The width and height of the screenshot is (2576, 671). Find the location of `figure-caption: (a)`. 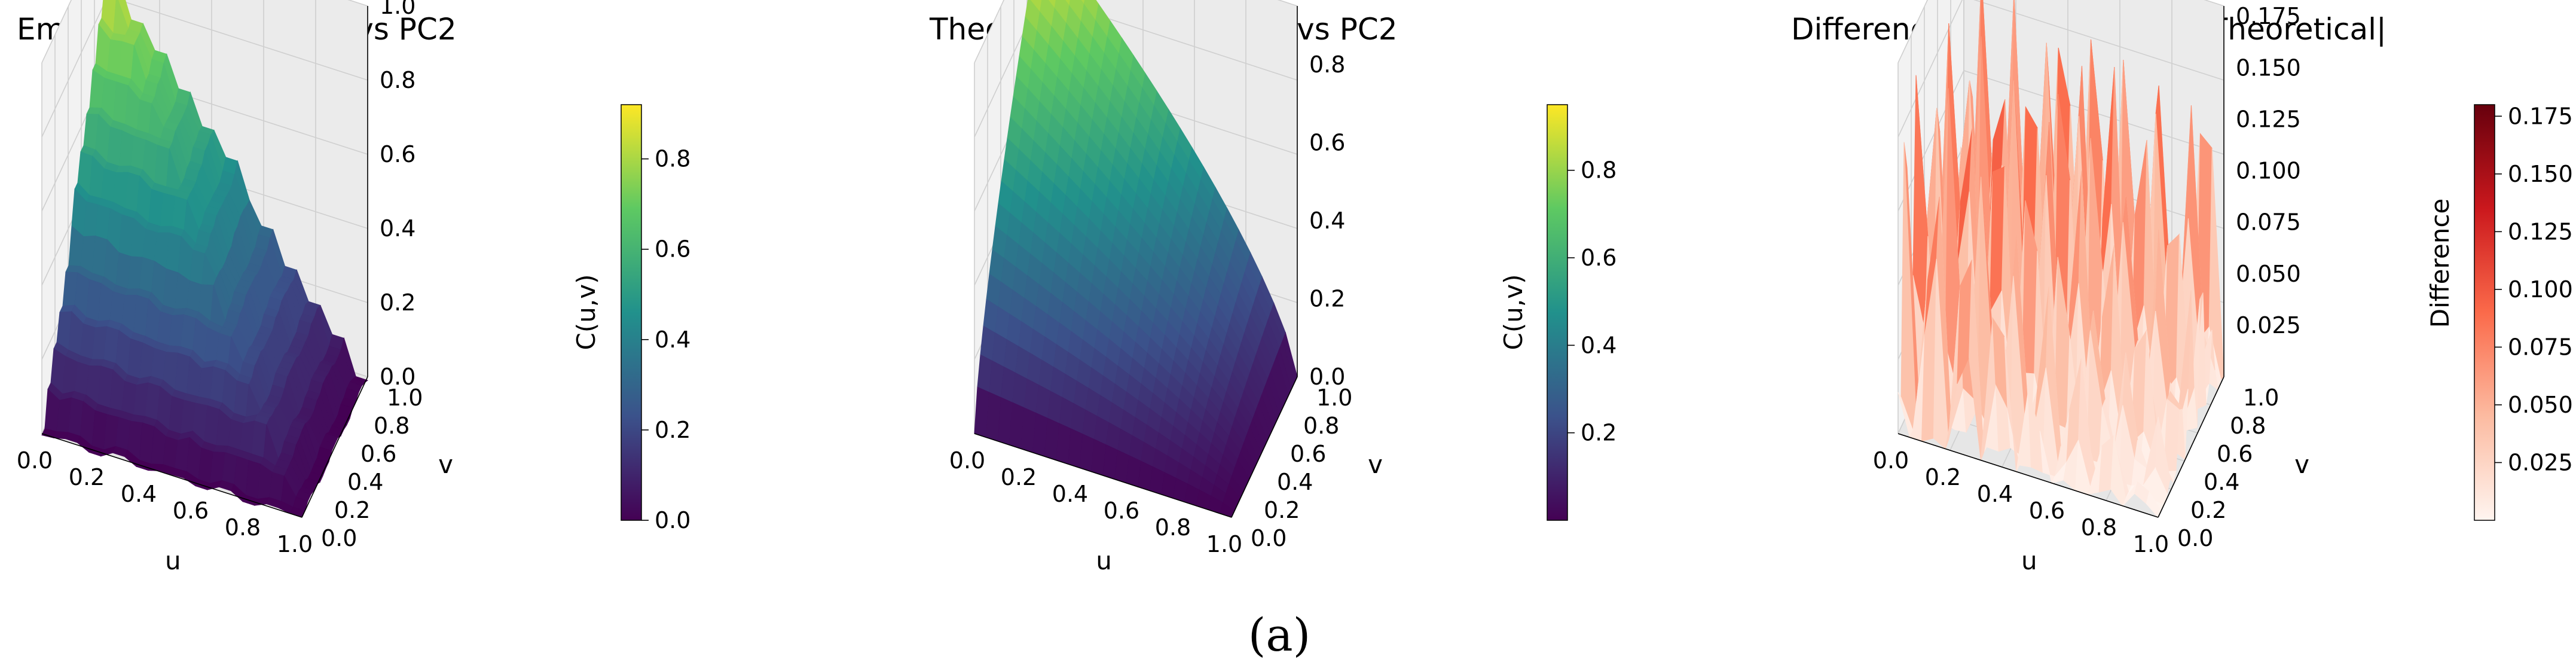

figure-caption: (a) is located at coordinates (1279, 635).